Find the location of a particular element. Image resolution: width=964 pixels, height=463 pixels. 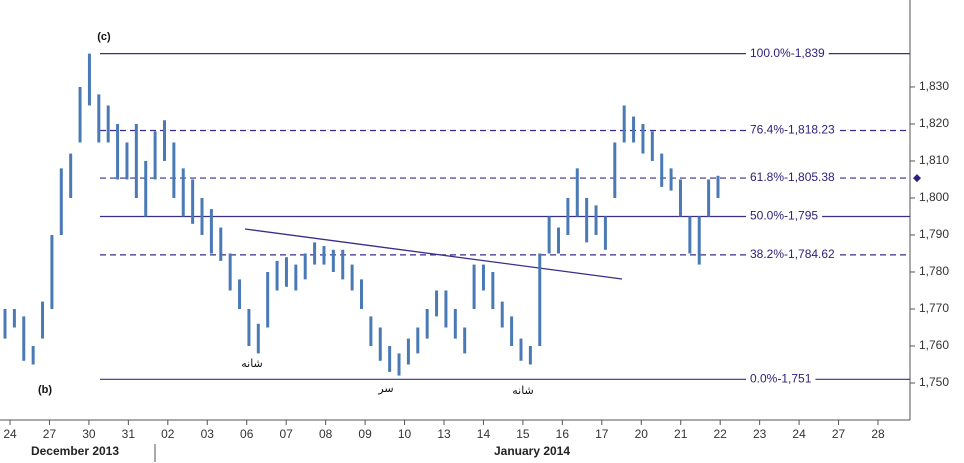

x-tick-label: 02 is located at coordinates (168, 434).